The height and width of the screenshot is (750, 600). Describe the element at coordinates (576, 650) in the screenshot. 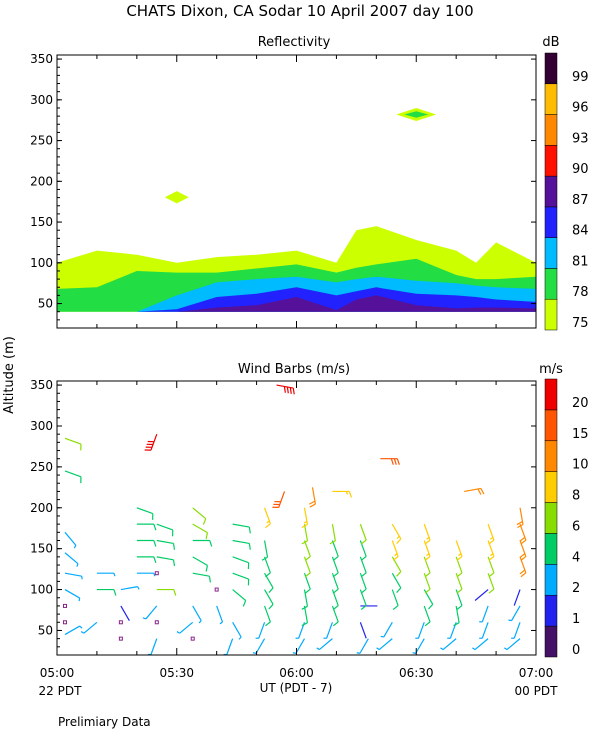

I see `windbarb-colorbar-label: 0` at that location.